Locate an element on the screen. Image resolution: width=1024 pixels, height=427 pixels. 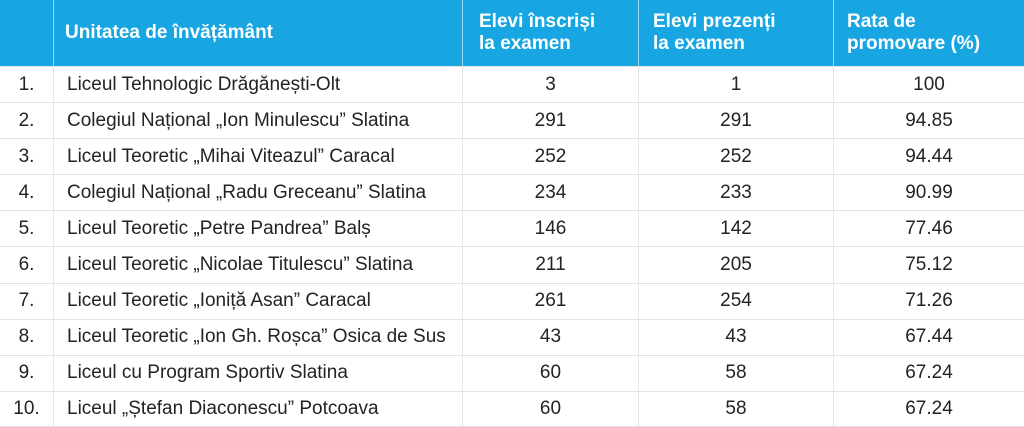
cell-rate: 77.46 is located at coordinates (929, 228).